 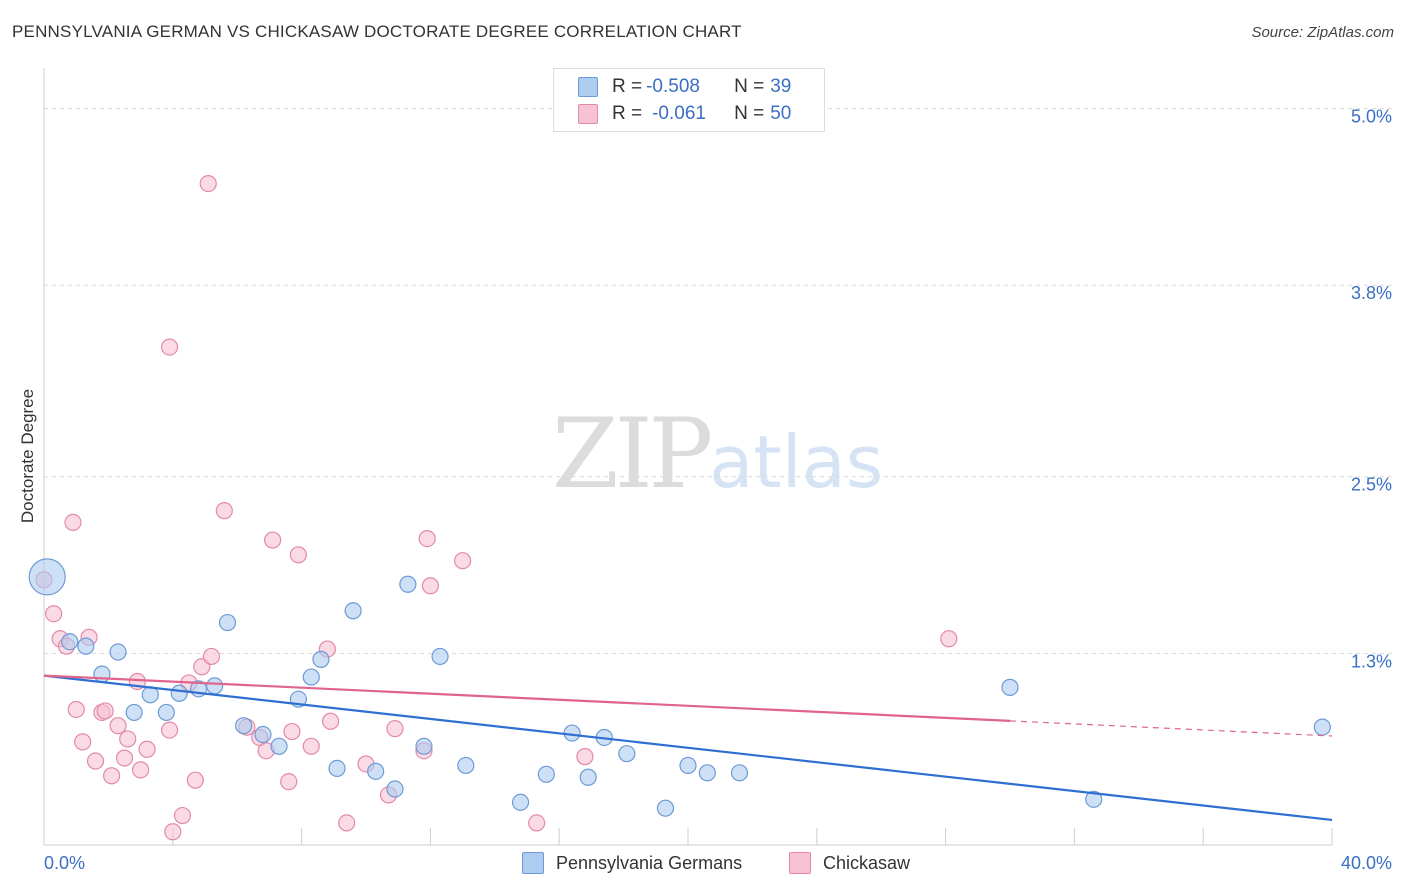 What do you see at coordinates (527, 698) in the screenshot?
I see `trend-line` at bounding box center [527, 698].